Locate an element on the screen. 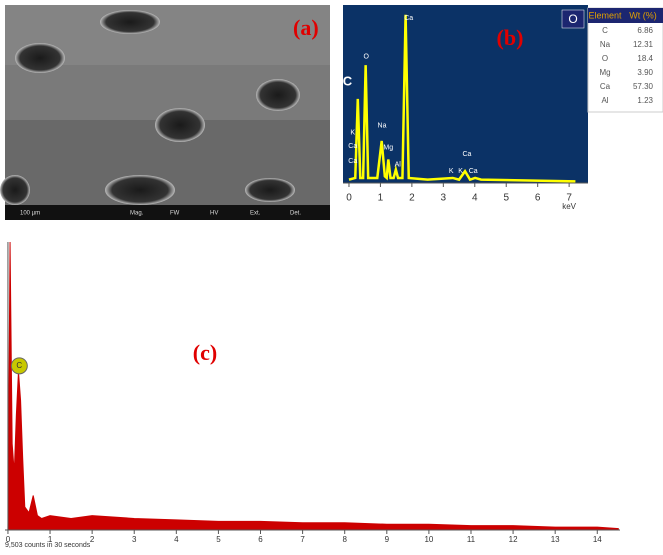 Image resolution: width=663 pixels, height=555 pixels. table-cell: O is located at coordinates (605, 58).